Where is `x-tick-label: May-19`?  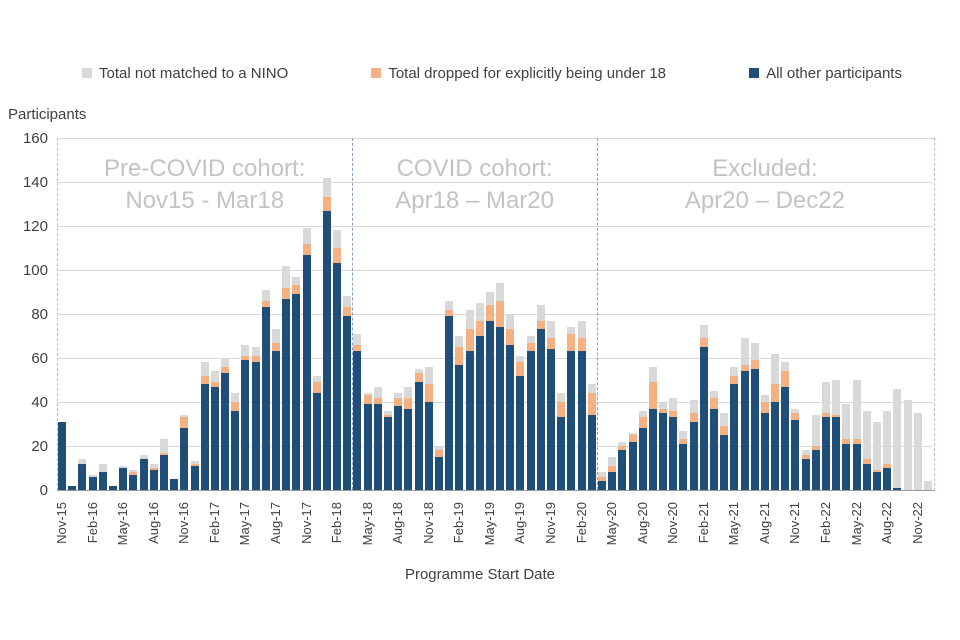
x-tick-label: May-19 is located at coordinates (489, 524).